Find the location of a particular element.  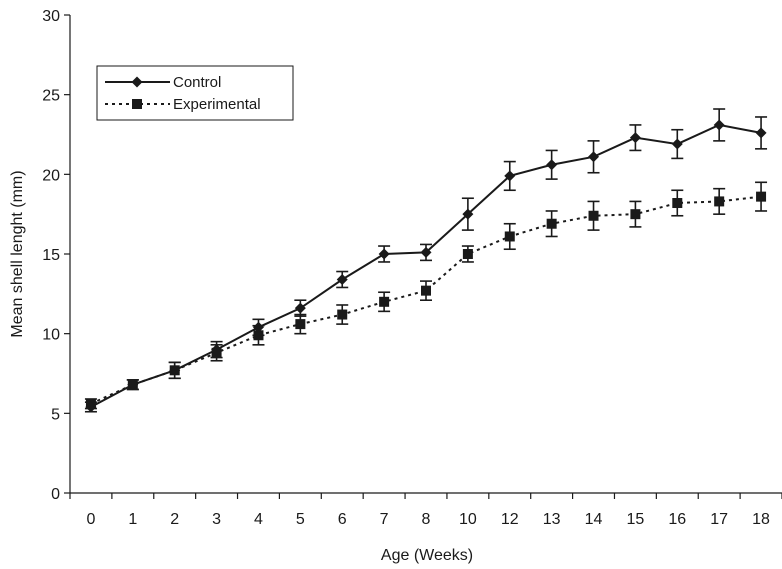

y-ticks: 0 5 10 15 20 25 30 is located at coordinates (56, 255).